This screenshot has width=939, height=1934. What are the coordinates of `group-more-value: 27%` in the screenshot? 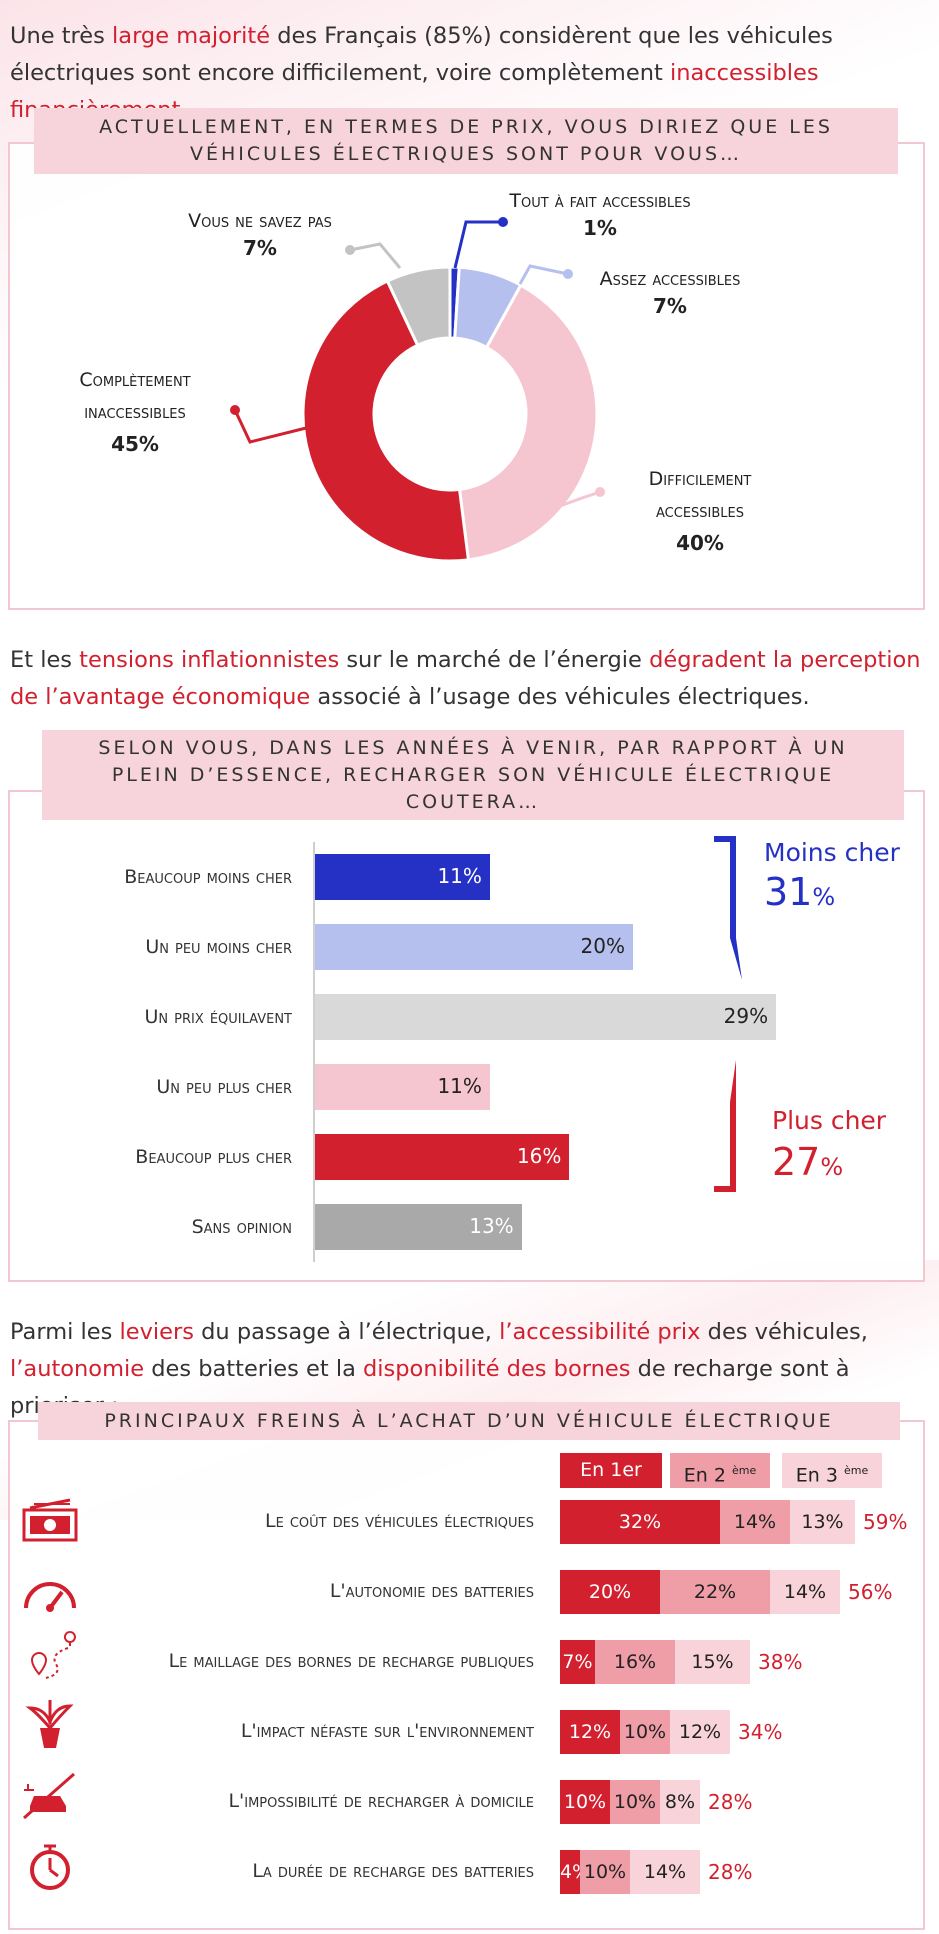 It's located at (807, 1162).